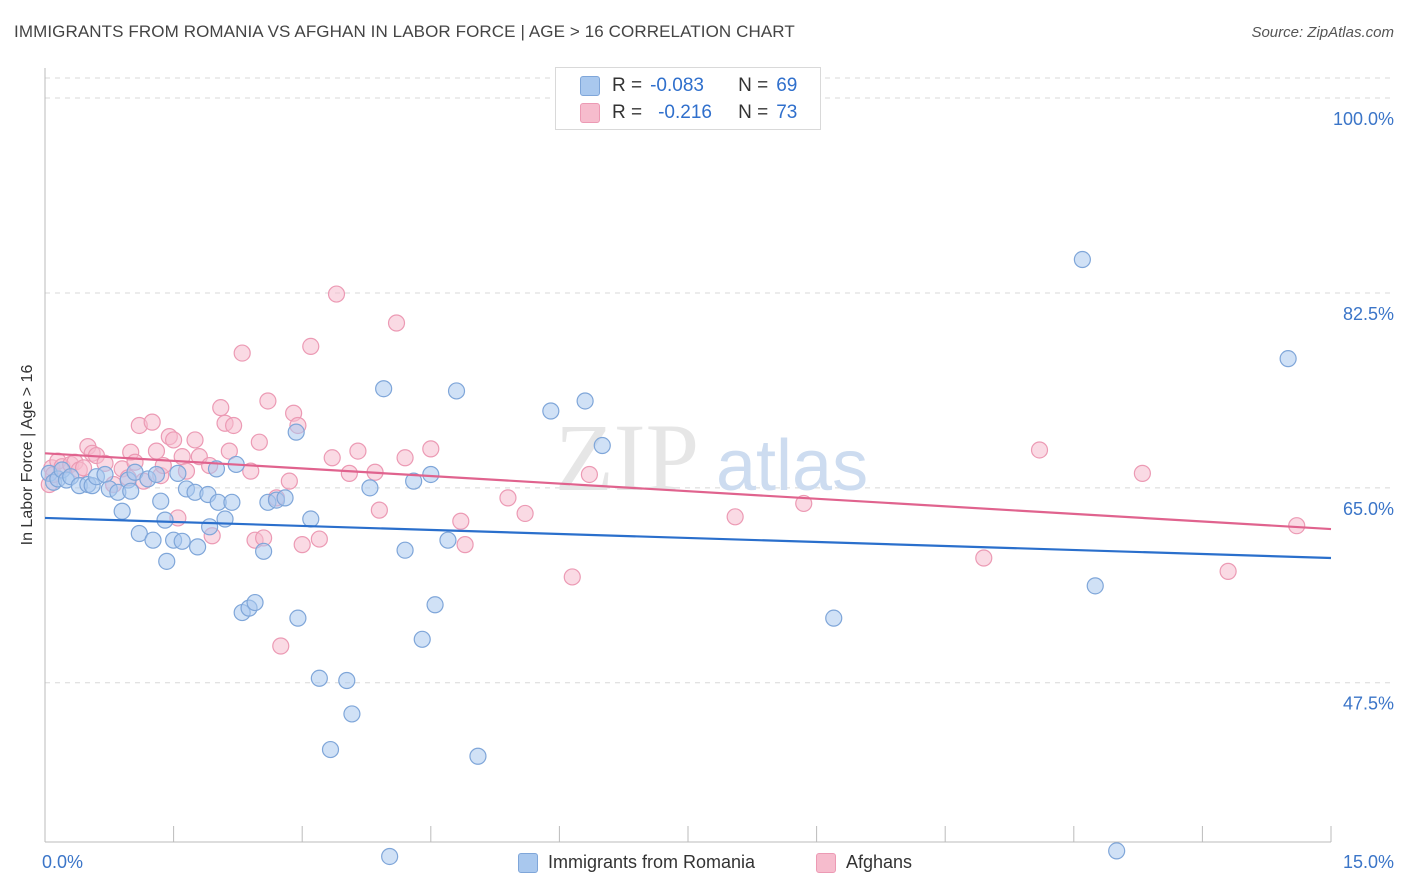 The height and width of the screenshot is (892, 1406). I want to click on legend-item-afghan: Afghans, so click(864, 862).